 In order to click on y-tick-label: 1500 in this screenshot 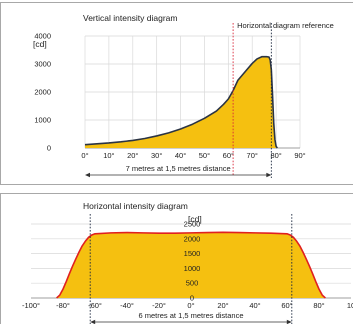, I will do `click(192, 253)`.